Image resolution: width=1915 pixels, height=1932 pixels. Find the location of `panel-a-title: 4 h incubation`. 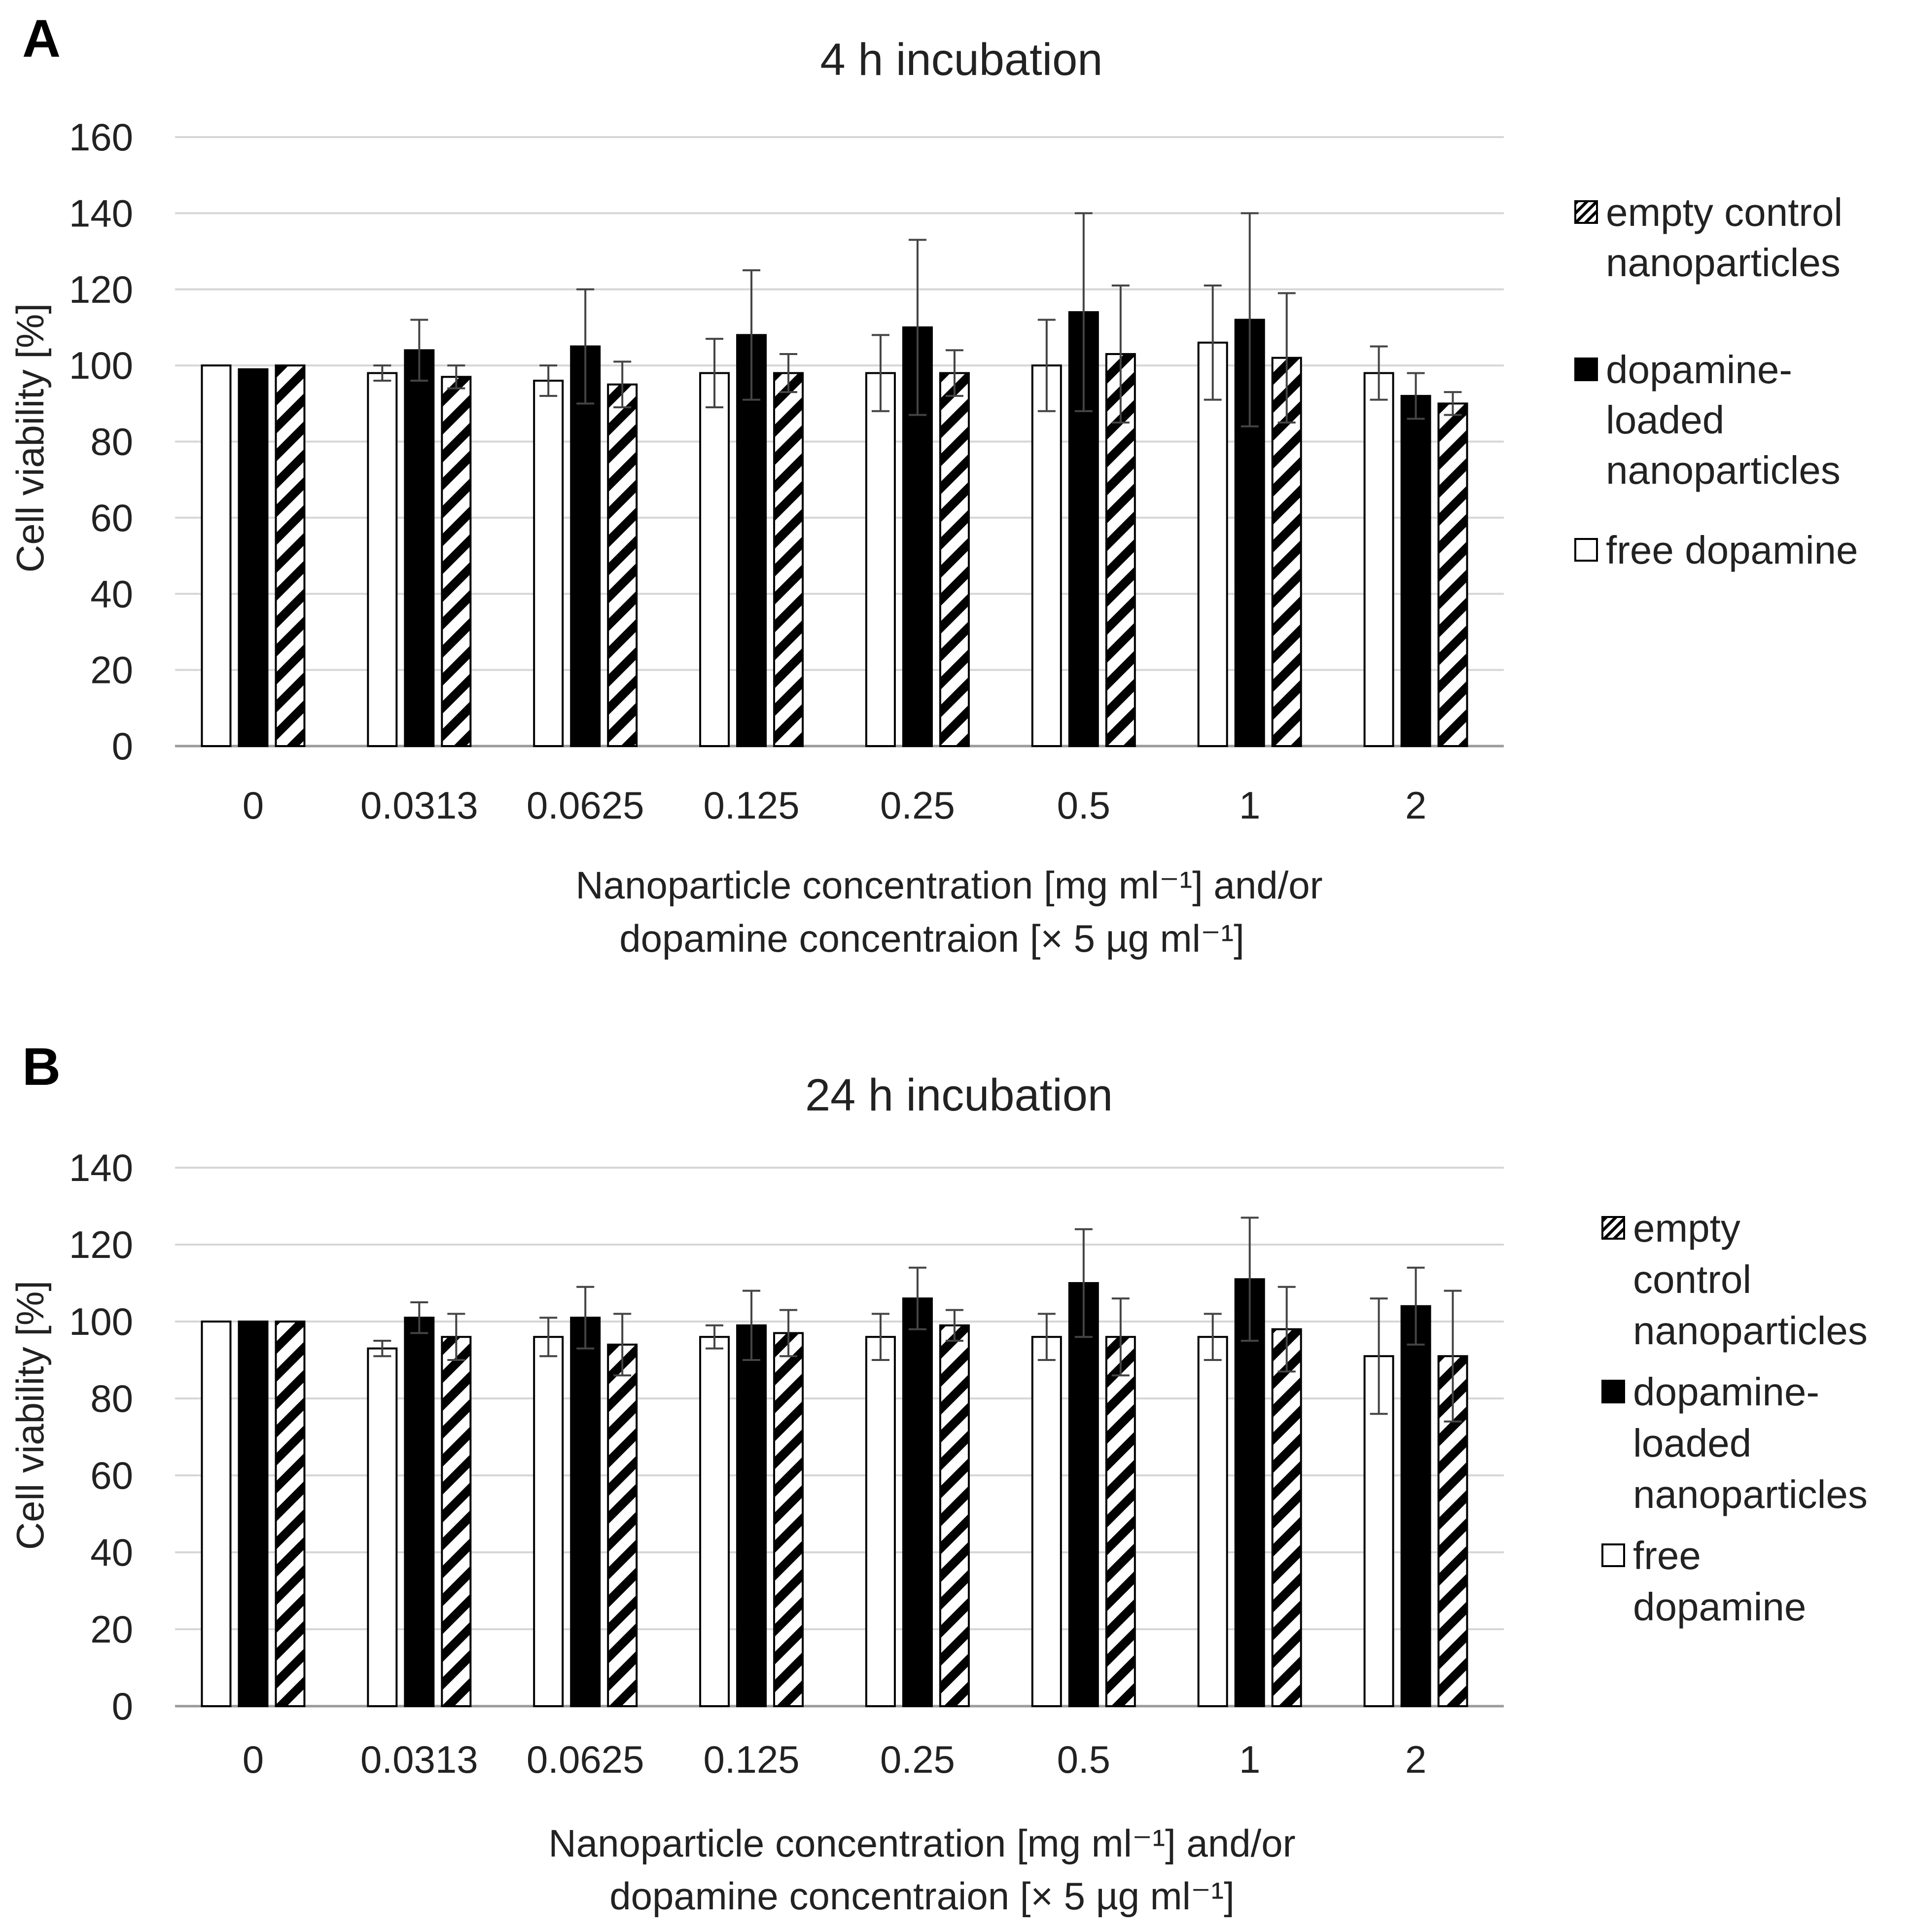

panel-a-title: 4 h incubation is located at coordinates (961, 60).